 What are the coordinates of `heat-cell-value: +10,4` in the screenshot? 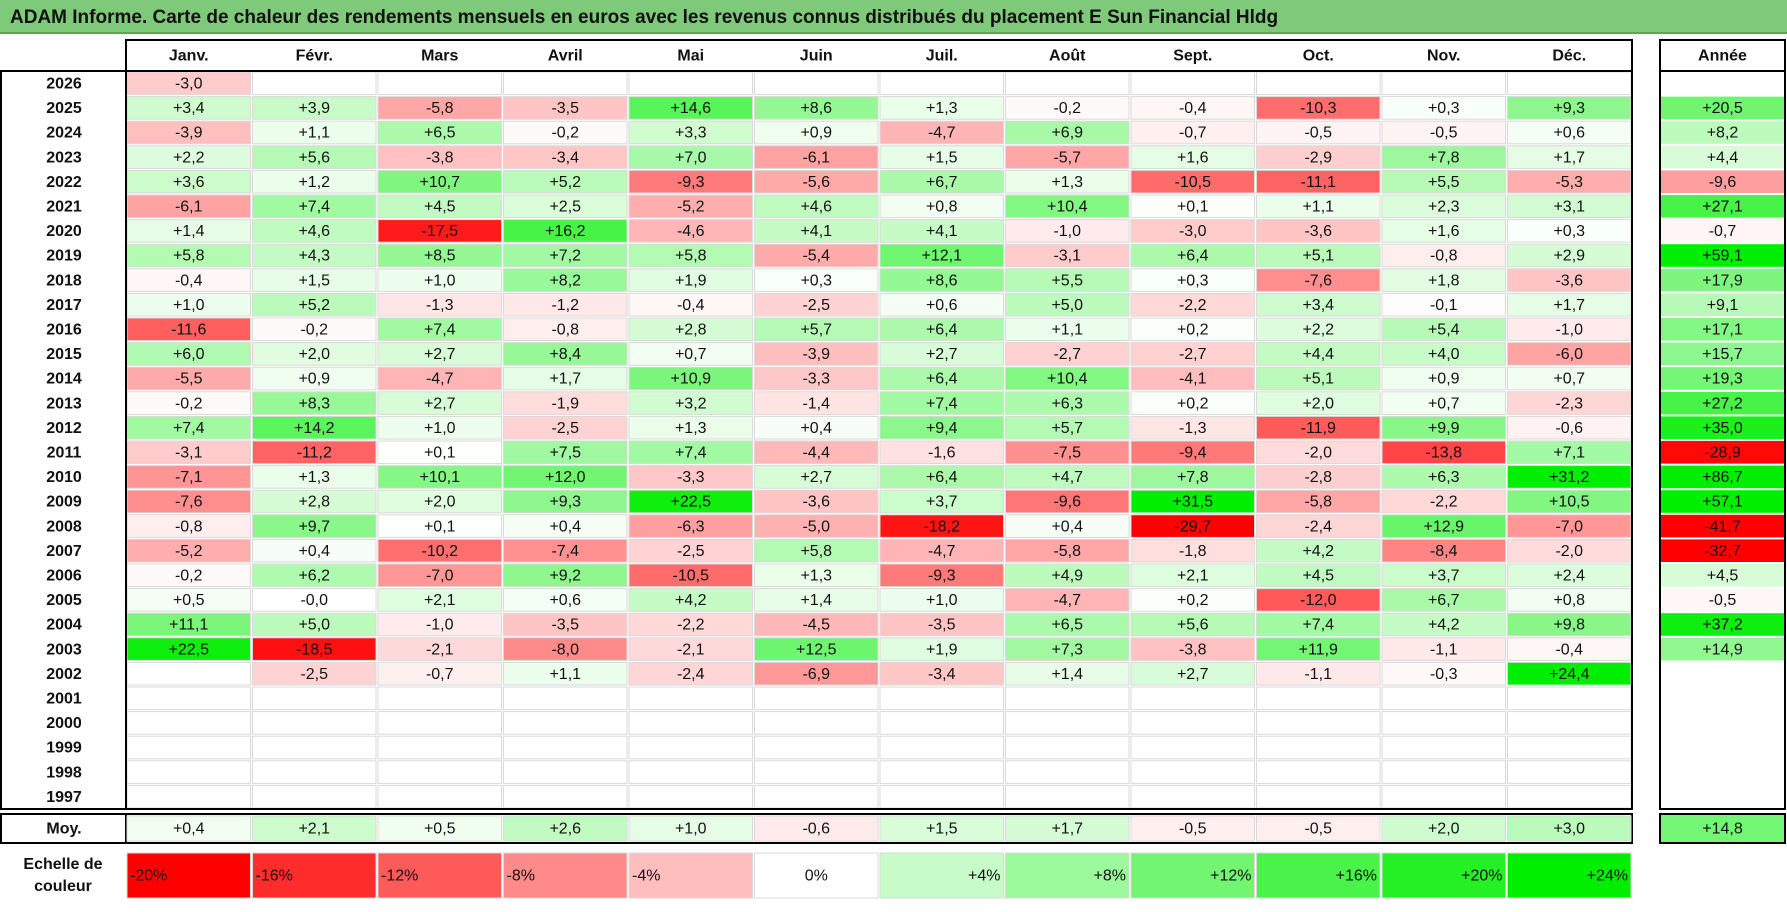 It's located at (1067, 207).